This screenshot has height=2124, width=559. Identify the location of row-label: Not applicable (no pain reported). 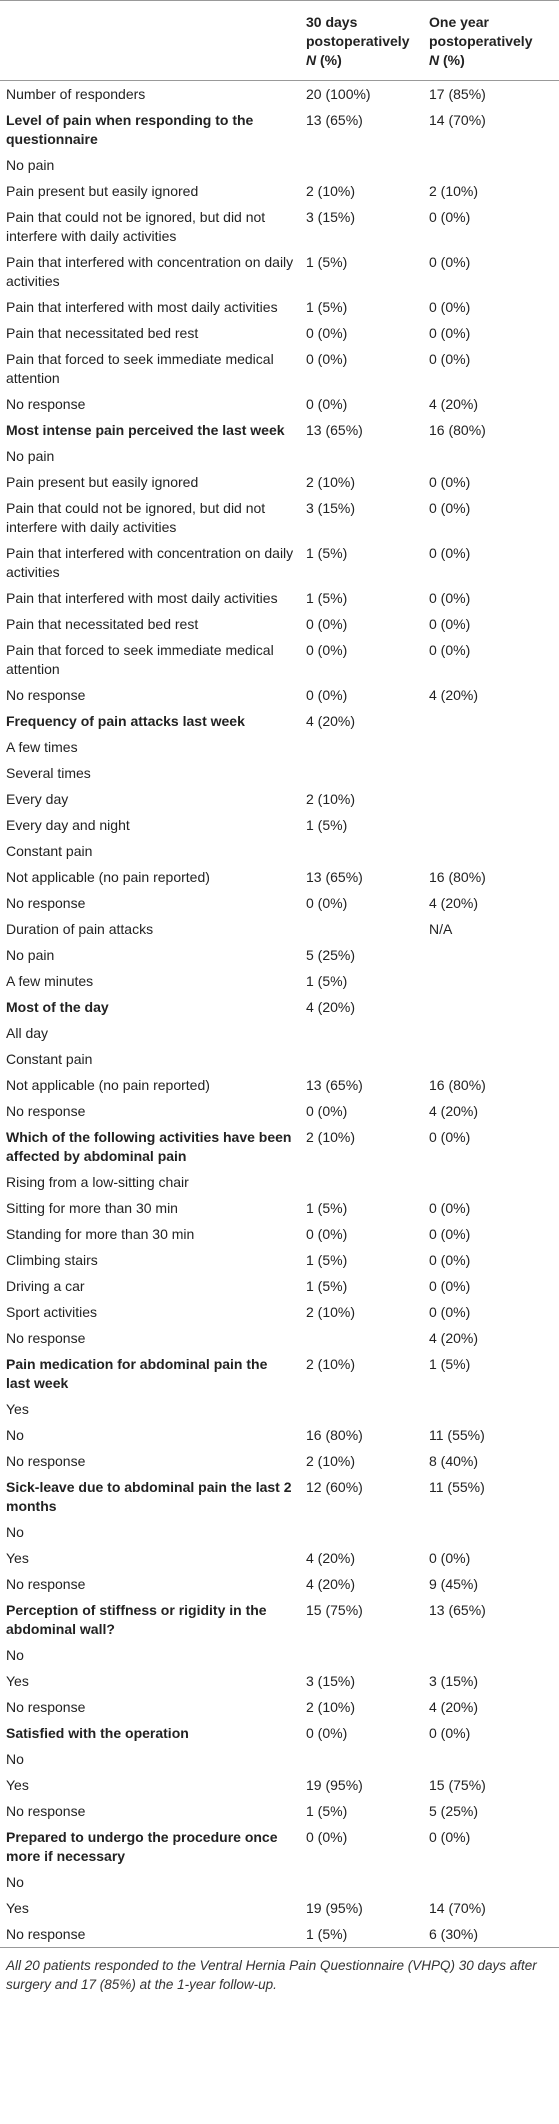
(108, 1084).